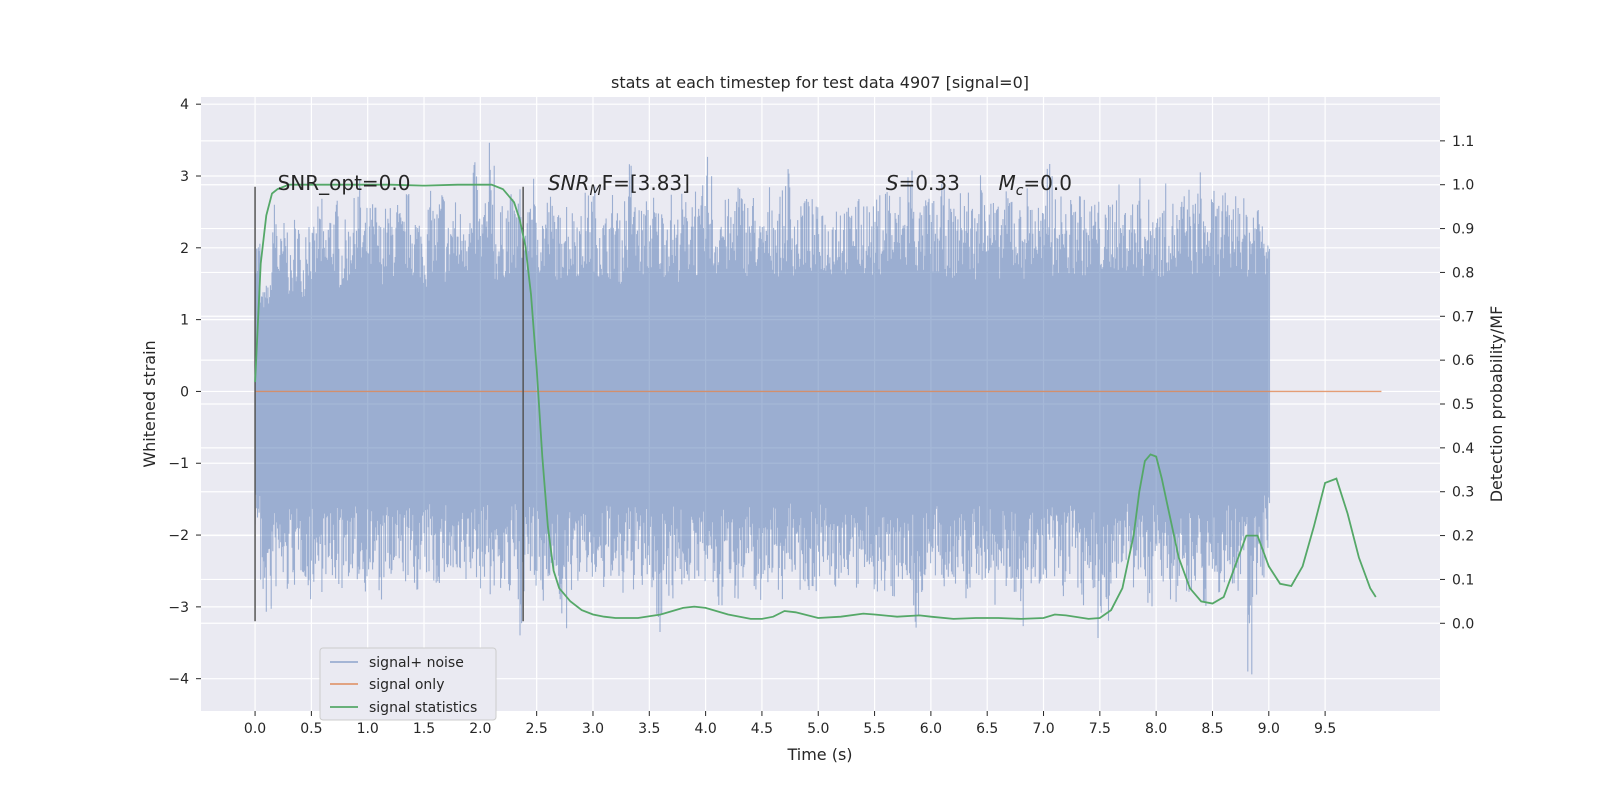 The width and height of the screenshot is (1600, 804). Describe the element at coordinates (424, 729) in the screenshot. I see `x-tick-label-3: 1.5` at that location.